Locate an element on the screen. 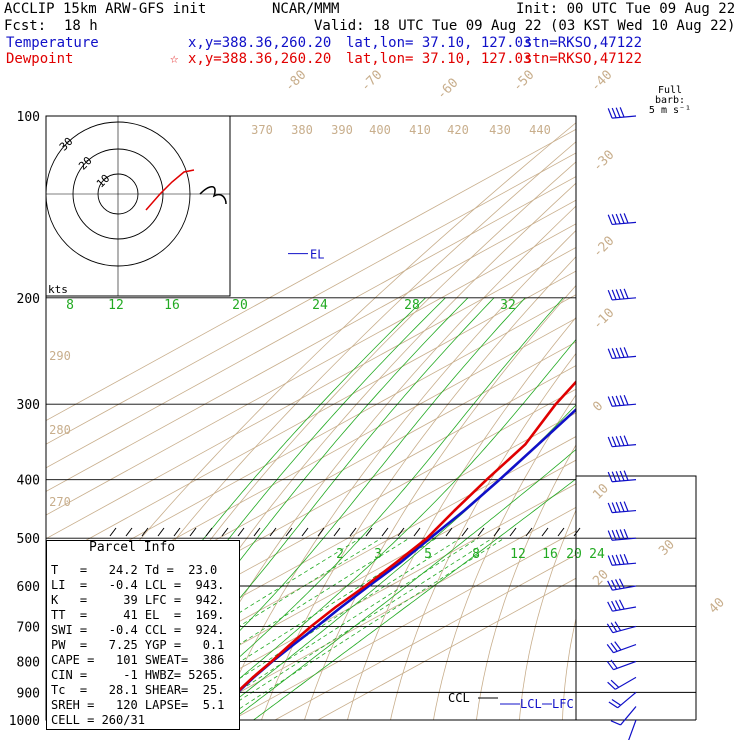 The image size is (740, 740). hodograph-frame is located at coordinates (138, 206).